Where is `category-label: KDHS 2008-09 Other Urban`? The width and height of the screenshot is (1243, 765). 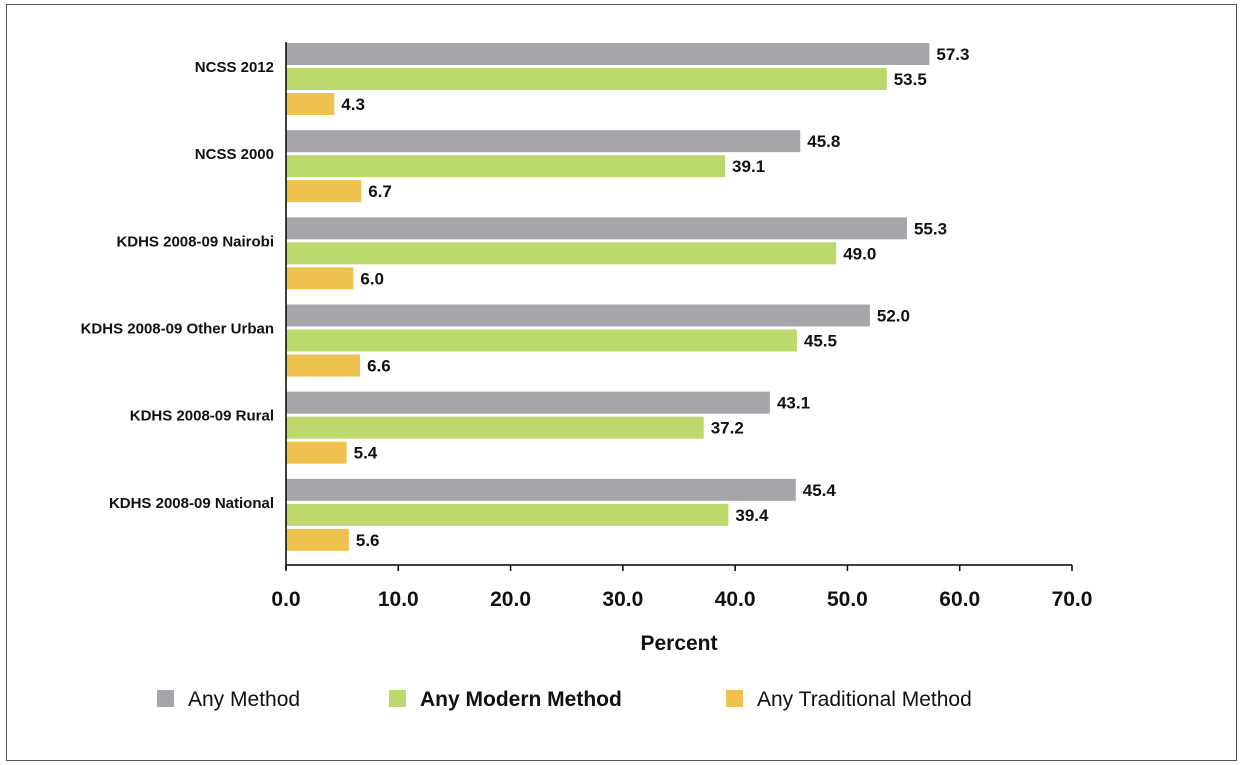
category-label: KDHS 2008-09 Other Urban is located at coordinates (177, 329).